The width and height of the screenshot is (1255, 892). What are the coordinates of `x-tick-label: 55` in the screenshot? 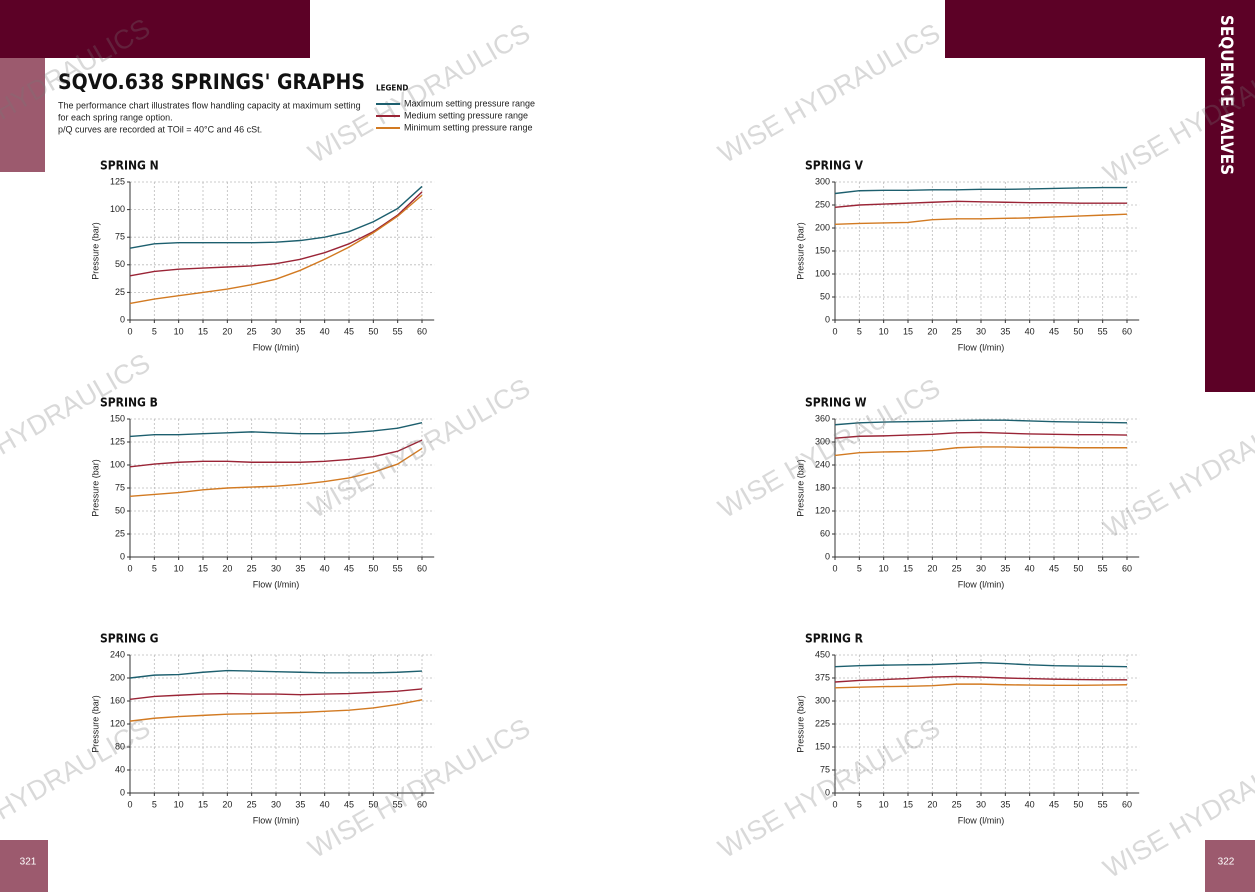 It's located at (398, 331).